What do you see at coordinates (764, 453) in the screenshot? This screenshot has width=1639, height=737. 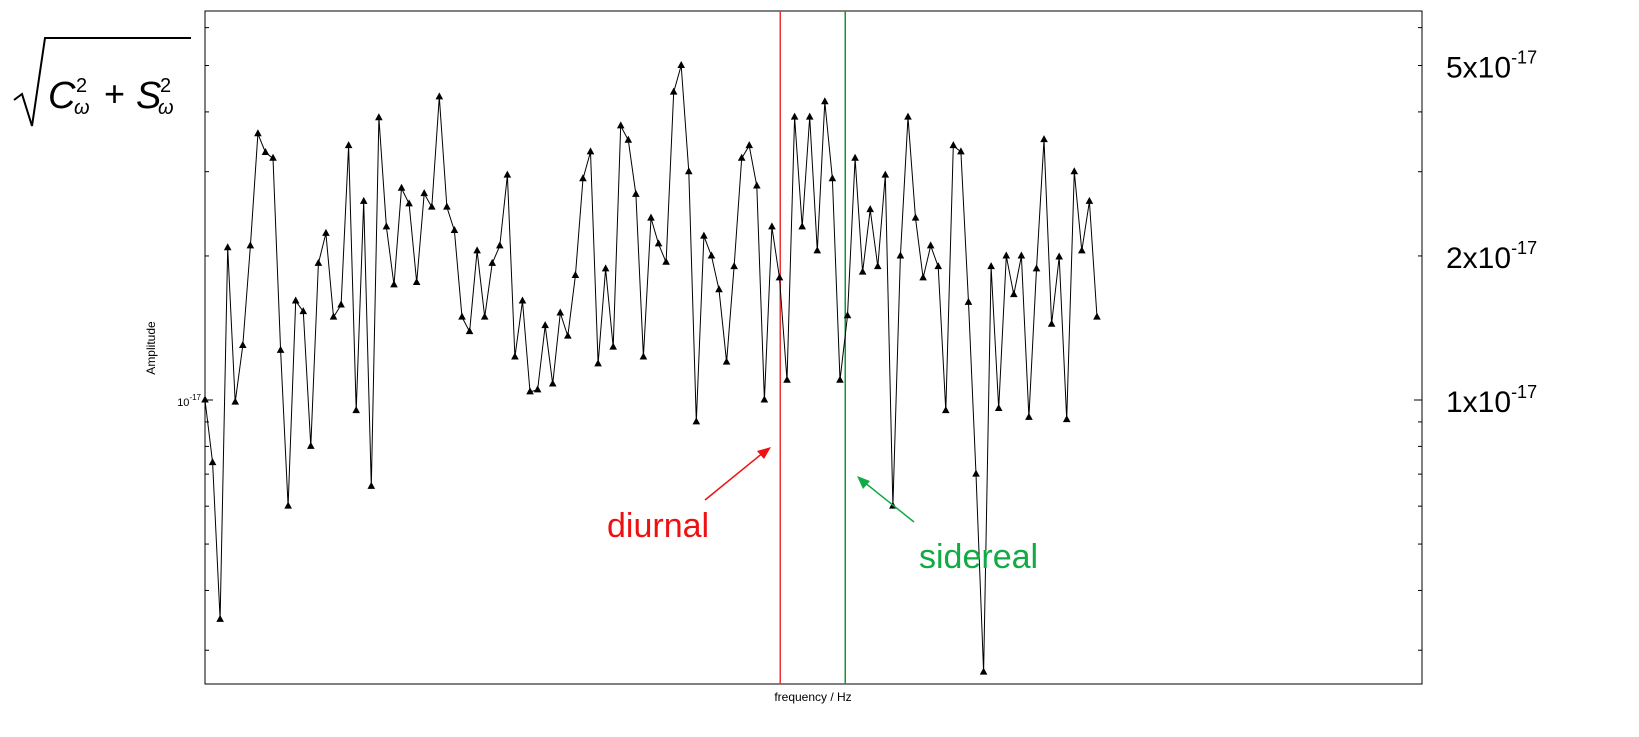 I see `diurnal-arrowhead` at bounding box center [764, 453].